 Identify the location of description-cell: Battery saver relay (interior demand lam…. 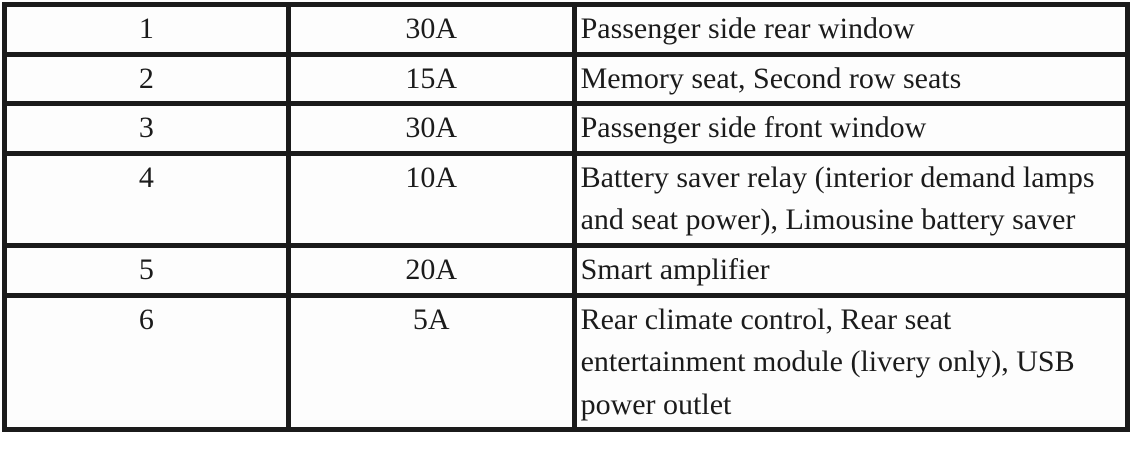
(851, 199).